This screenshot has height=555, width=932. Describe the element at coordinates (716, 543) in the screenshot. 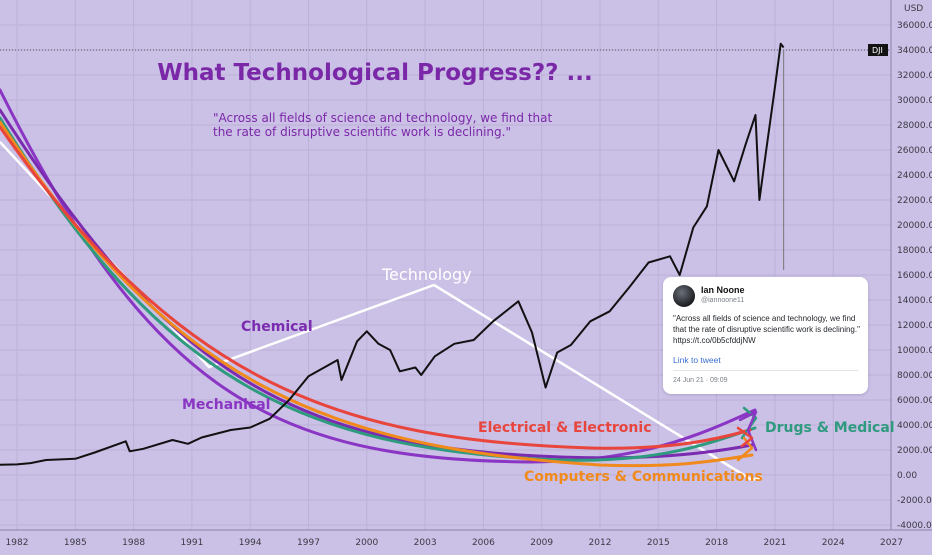

I see `x-tick-label: 2018` at that location.